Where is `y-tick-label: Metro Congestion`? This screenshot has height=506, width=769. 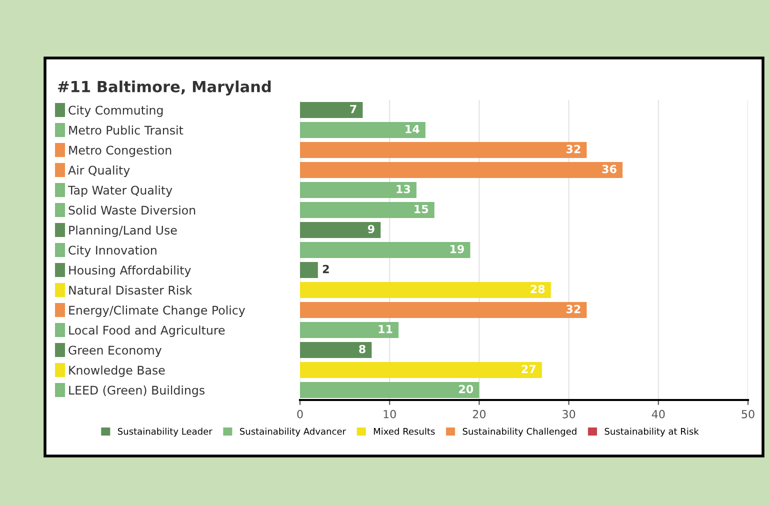
y-tick-label: Metro Congestion is located at coordinates (120, 151).